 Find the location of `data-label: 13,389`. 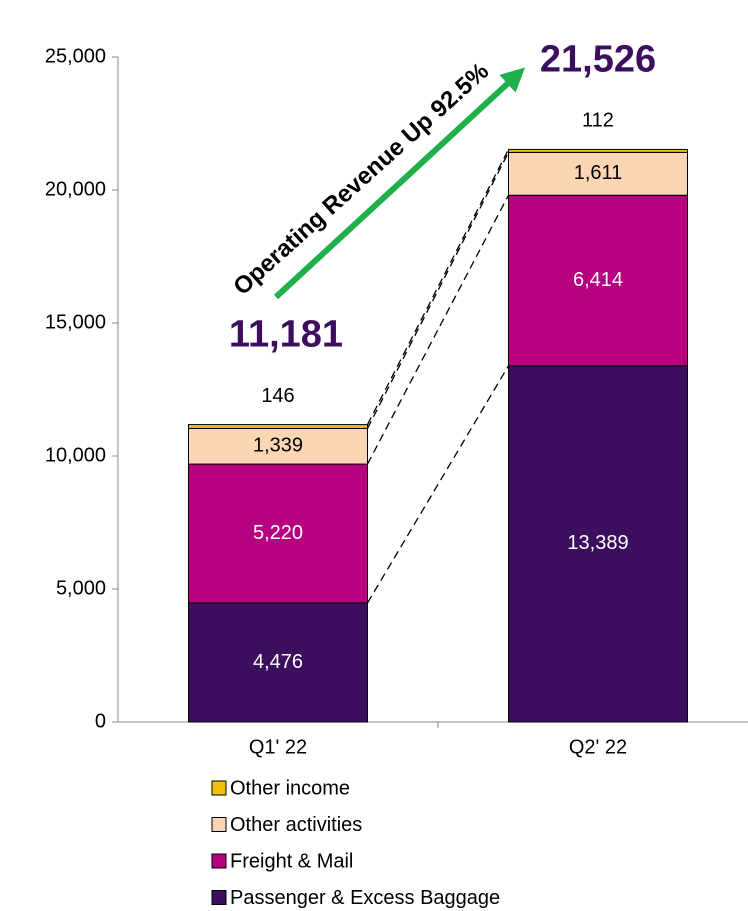

data-label: 13,389 is located at coordinates (597, 543).